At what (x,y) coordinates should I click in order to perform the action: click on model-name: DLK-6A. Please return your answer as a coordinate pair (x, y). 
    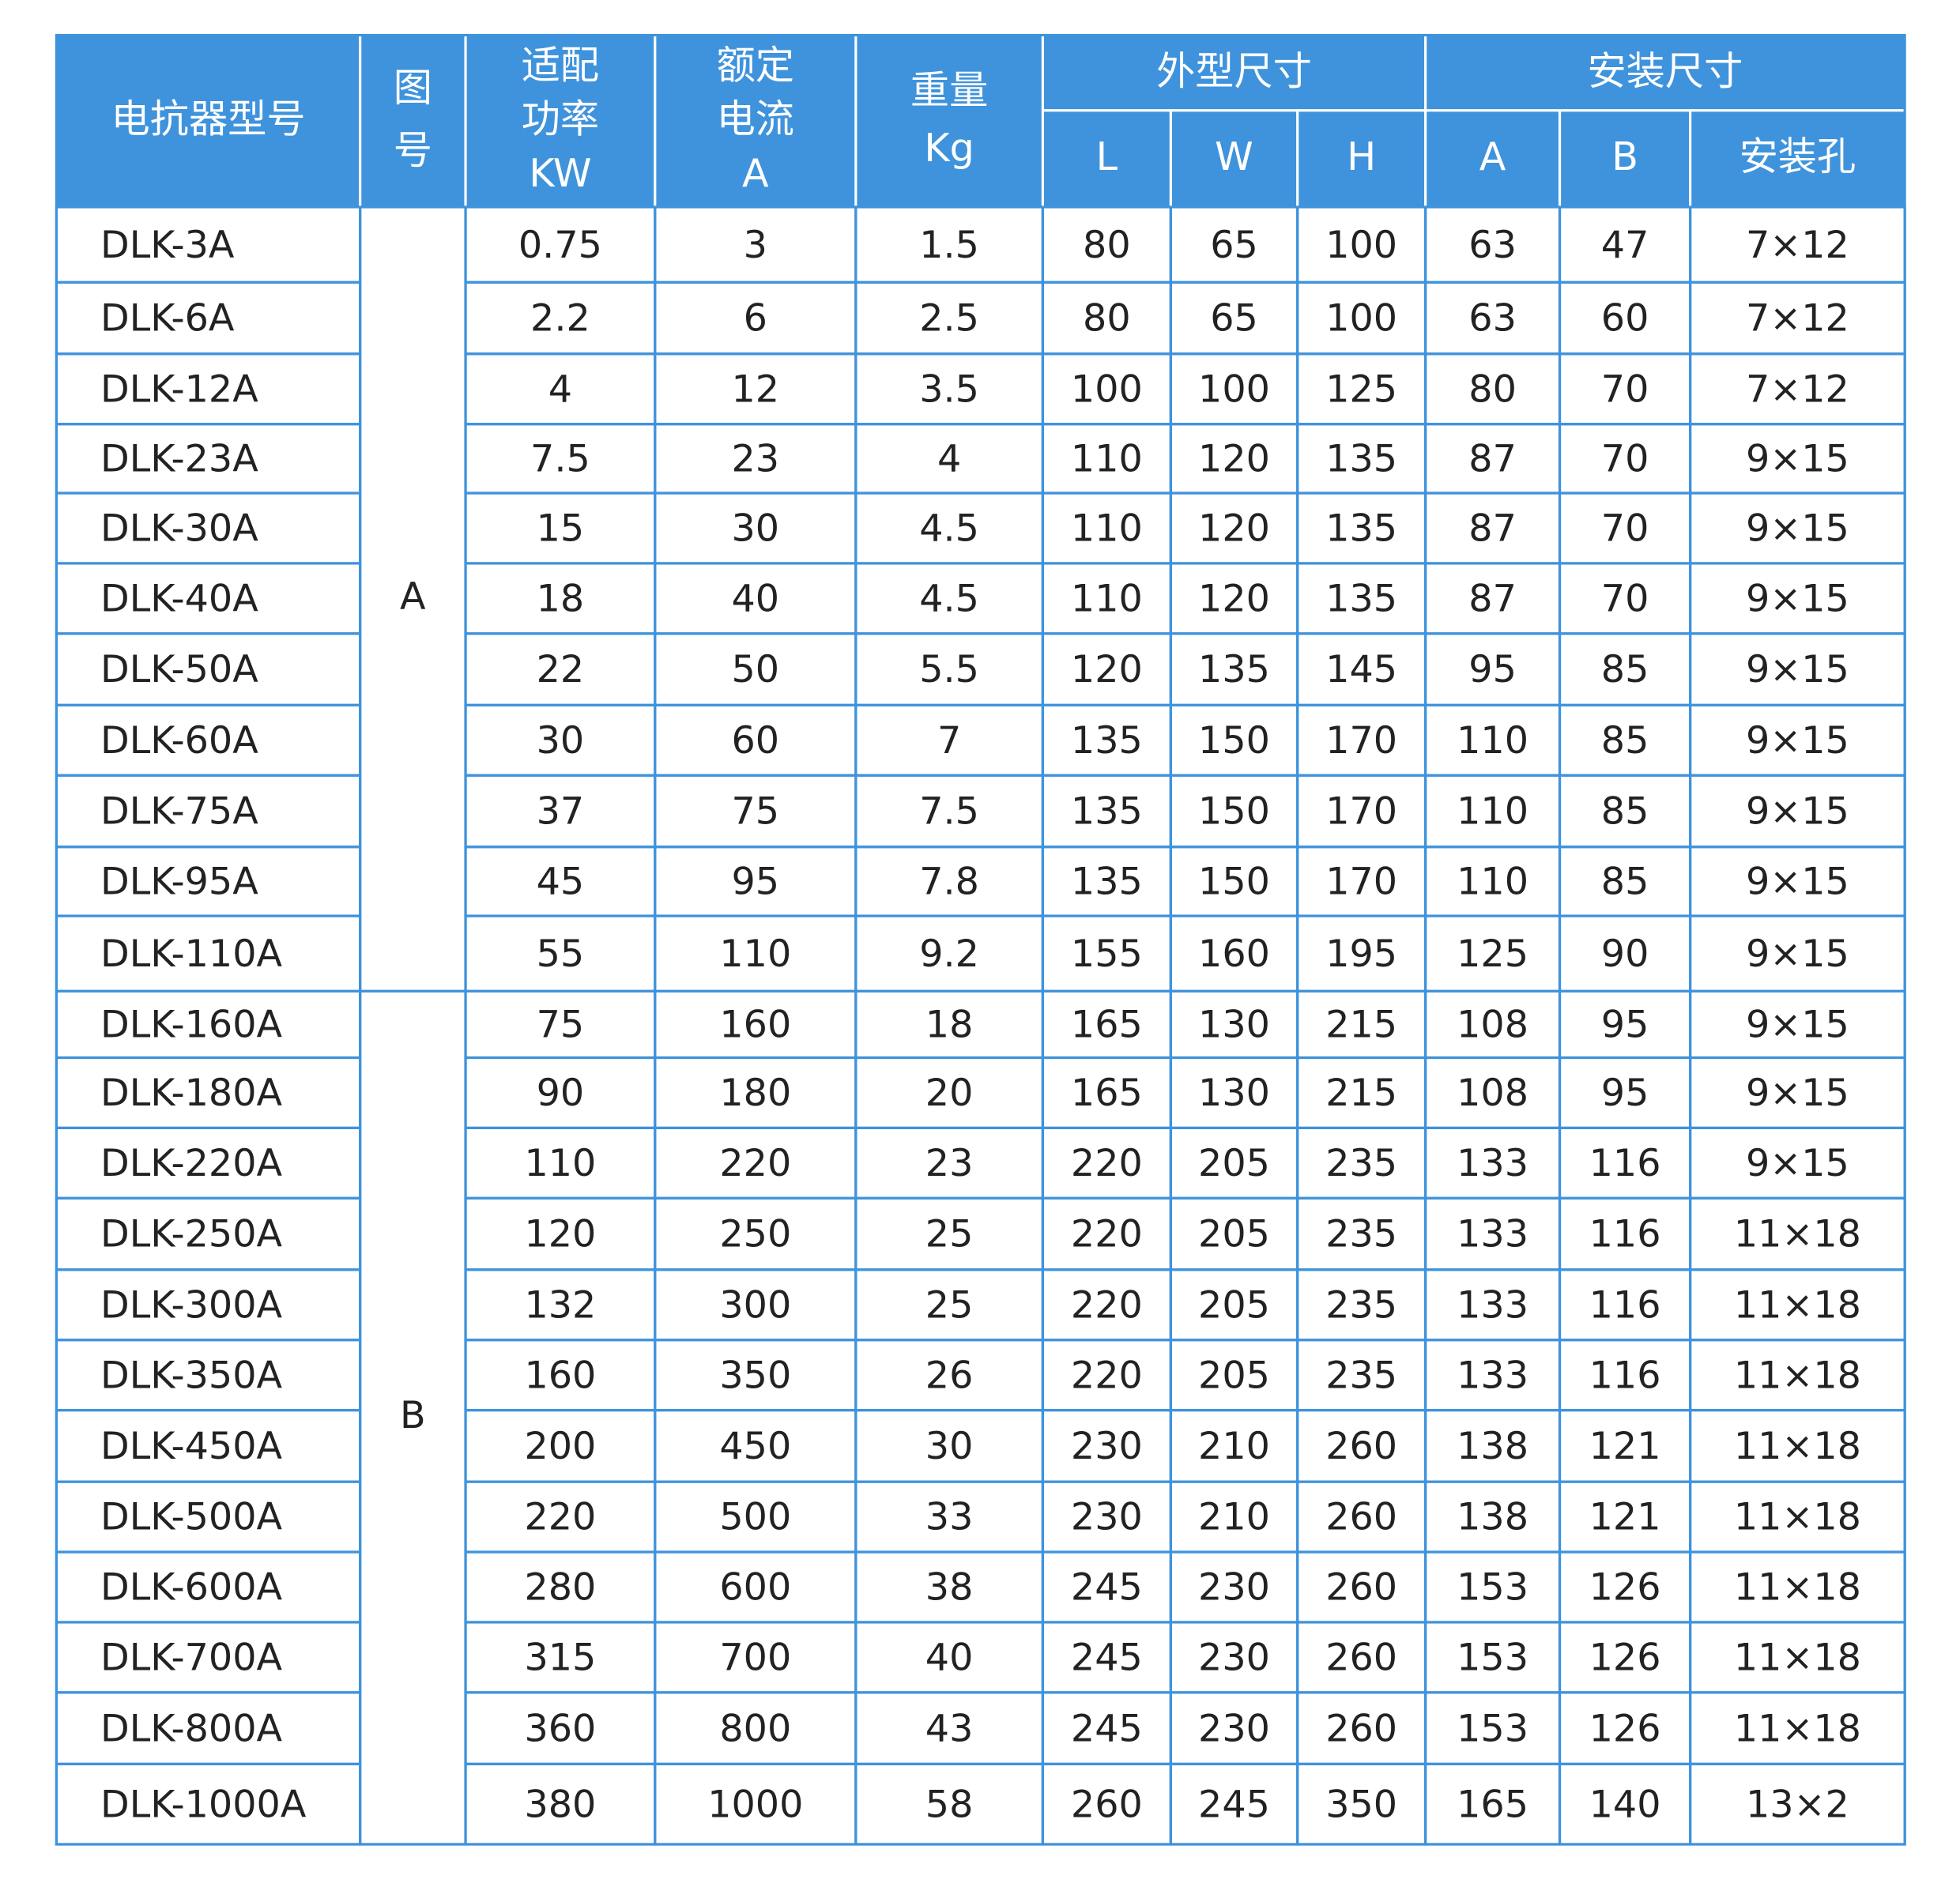
    Looking at the image, I should click on (167, 319).